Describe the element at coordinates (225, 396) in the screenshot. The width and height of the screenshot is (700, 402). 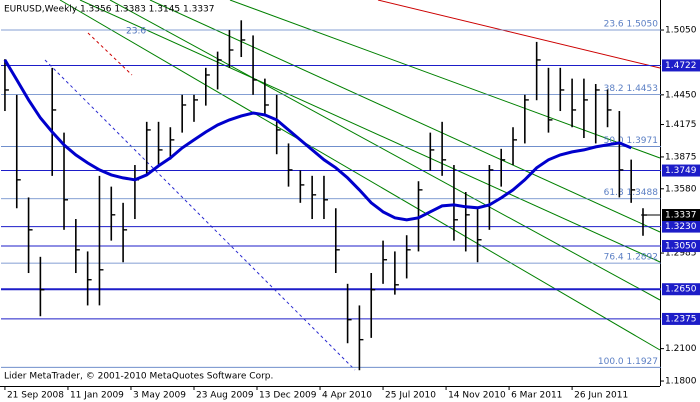
I see `x-tick-label: 23 Aug 2009` at that location.